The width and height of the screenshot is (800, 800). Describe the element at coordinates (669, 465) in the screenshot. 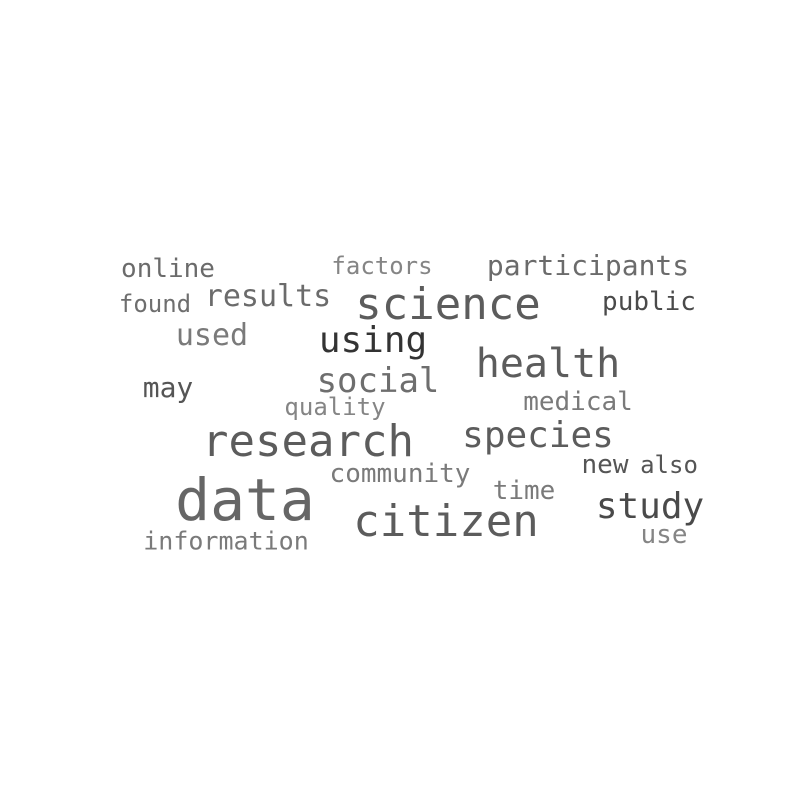

I see `word-also: also` at that location.